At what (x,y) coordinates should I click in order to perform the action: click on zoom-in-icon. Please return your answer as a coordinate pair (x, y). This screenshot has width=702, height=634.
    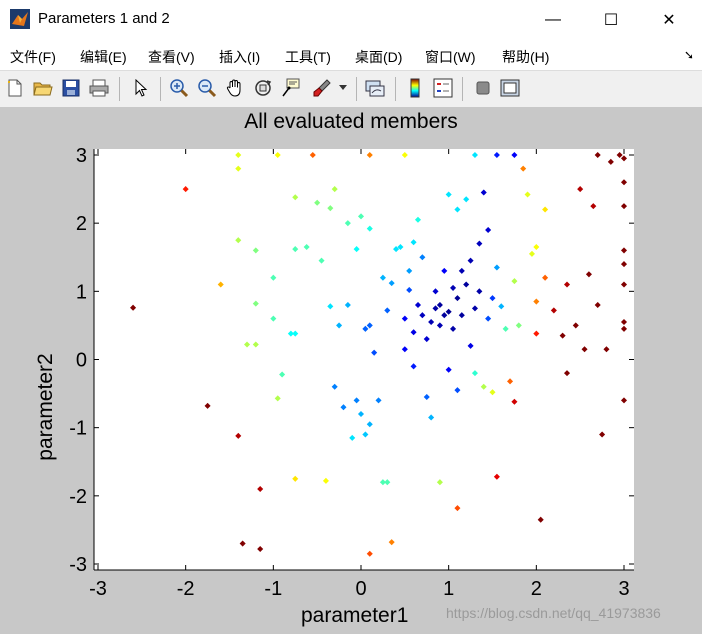
    Looking at the image, I should click on (179, 88).